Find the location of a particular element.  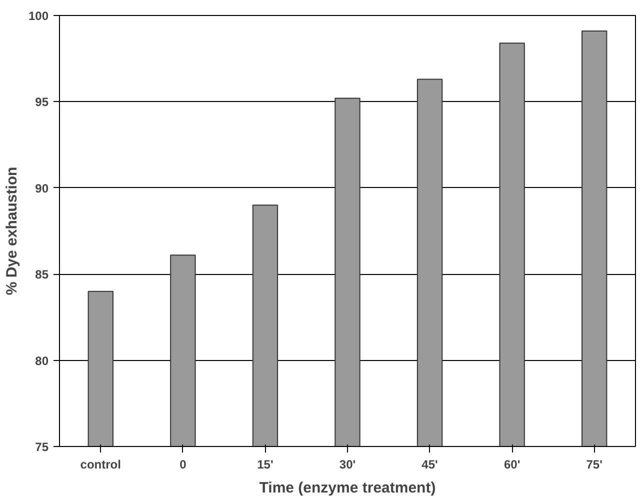

y-tick-label: 100 is located at coordinates (38, 16).